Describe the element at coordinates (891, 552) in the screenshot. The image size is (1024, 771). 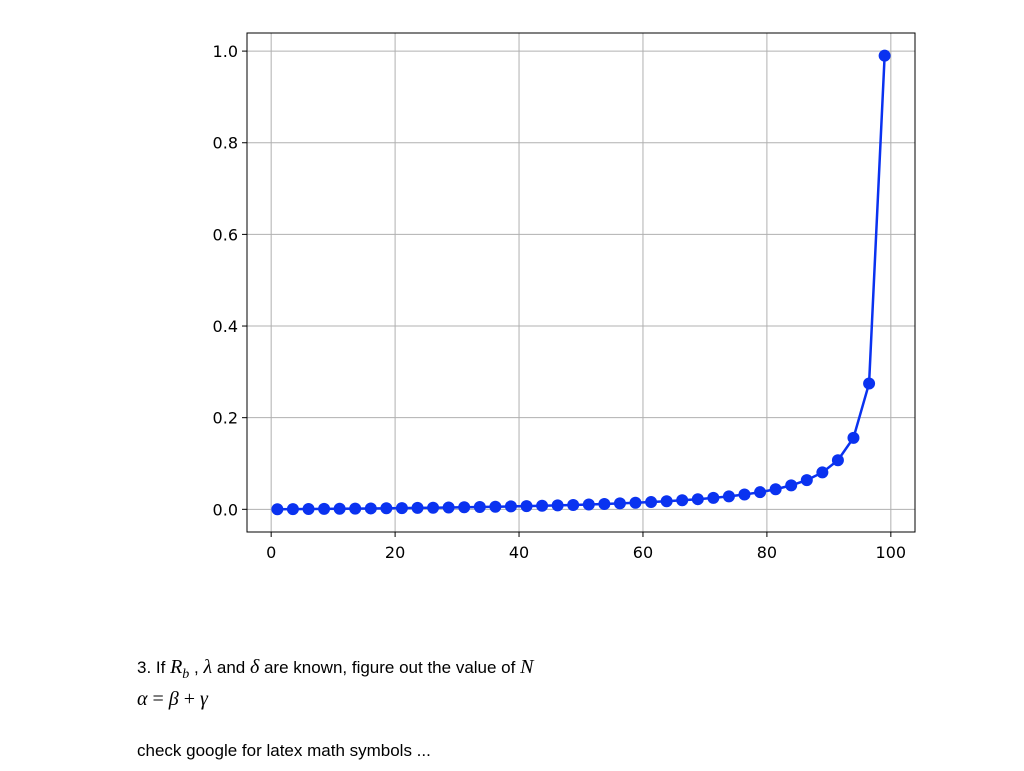
I see `x-tick-label: 100` at that location.